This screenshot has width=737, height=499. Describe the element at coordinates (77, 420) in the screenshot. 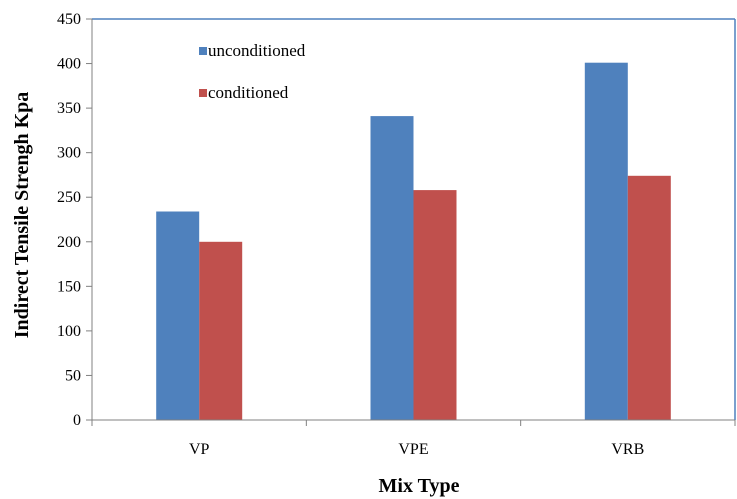

I see `y-tick-label: 0` at that location.